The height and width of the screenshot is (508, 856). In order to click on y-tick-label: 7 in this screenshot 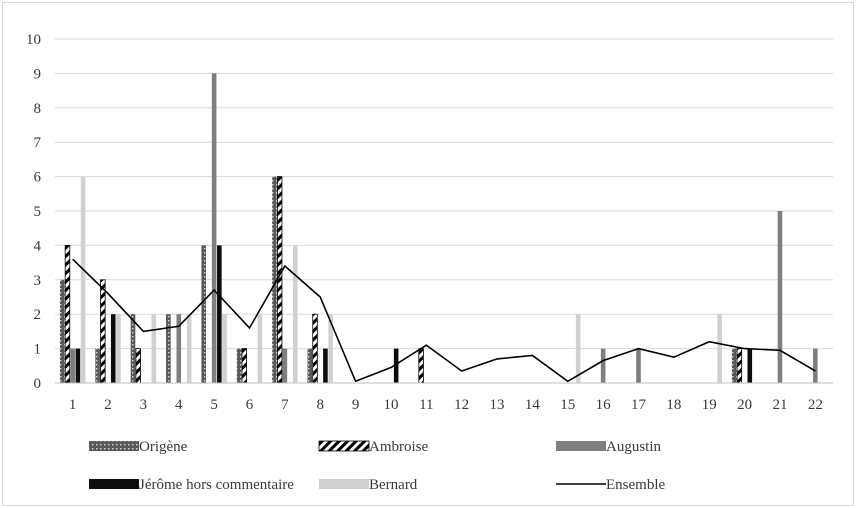, I will do `click(38, 143)`.